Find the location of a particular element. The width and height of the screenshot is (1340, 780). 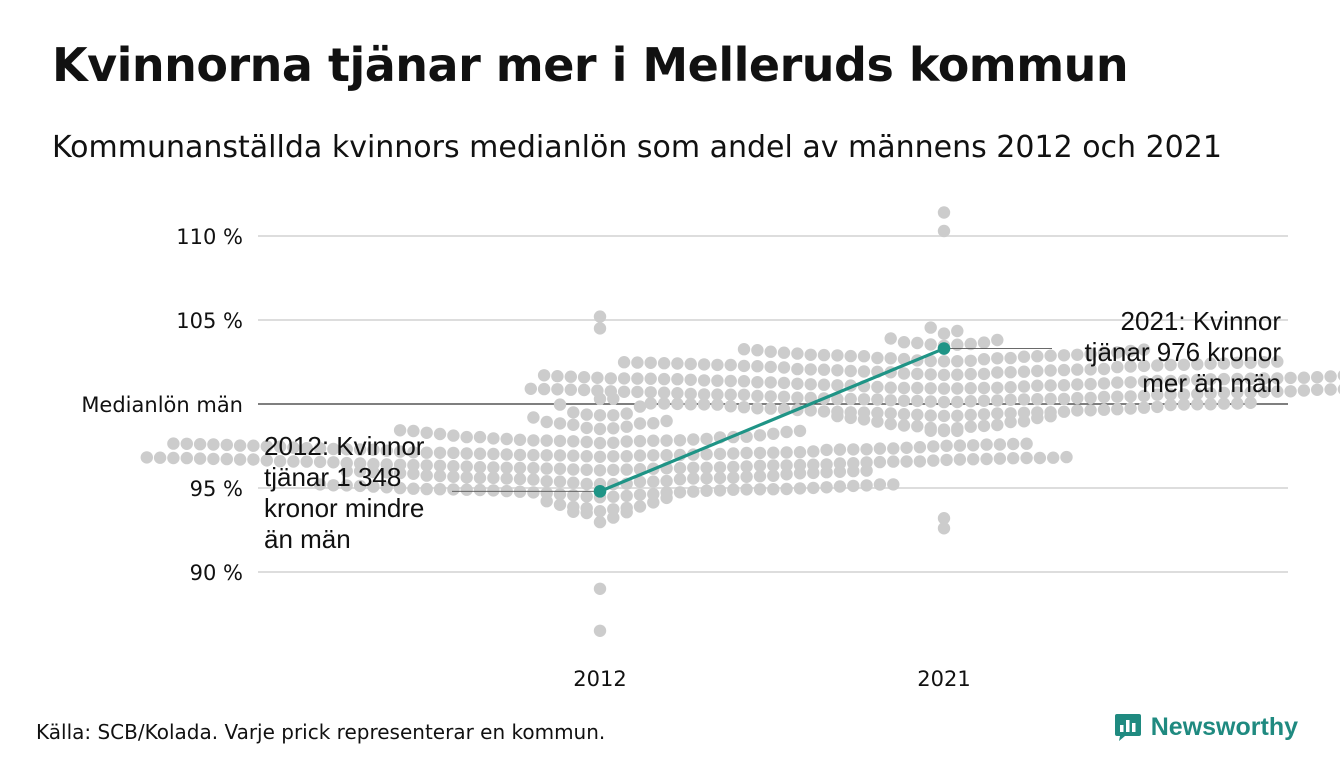

highlight-point-2012 is located at coordinates (600, 491).